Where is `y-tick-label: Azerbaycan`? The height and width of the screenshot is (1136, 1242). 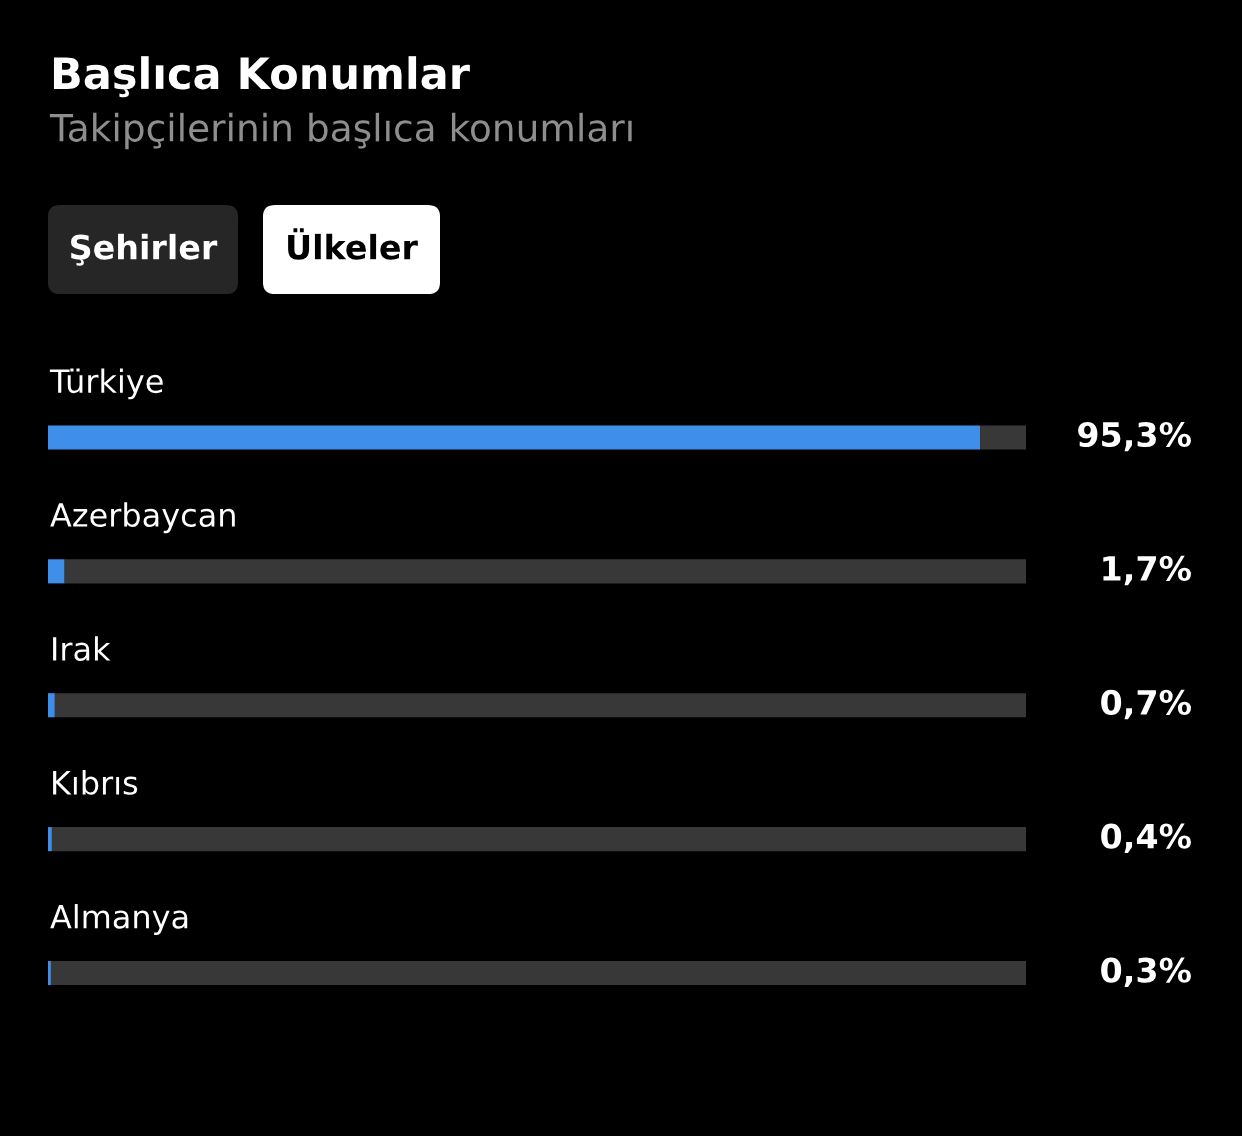
y-tick-label: Azerbaycan is located at coordinates (142, 518).